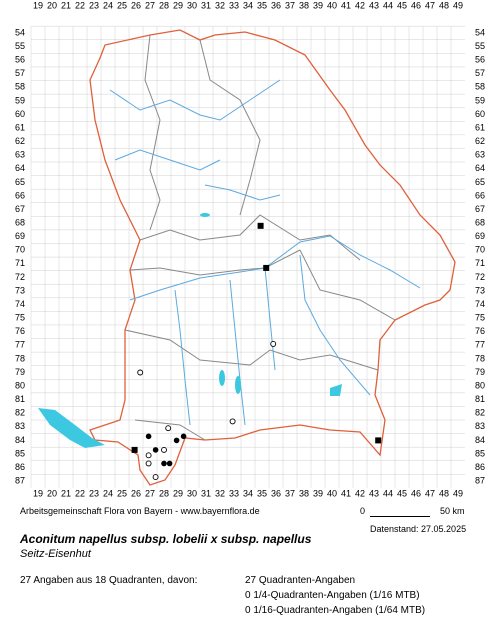 This screenshot has width=500, height=620. What do you see at coordinates (480, 385) in the screenshot?
I see `row-label: 80` at bounding box center [480, 385].